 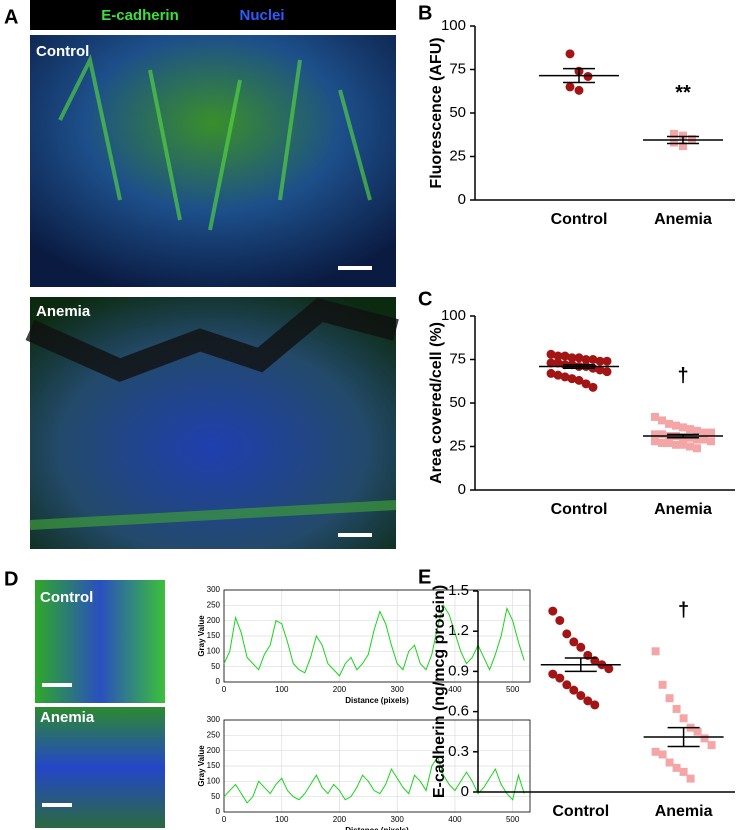 What do you see at coordinates (214, 734) in the screenshot?
I see `y-tick-label: 250` at bounding box center [214, 734].